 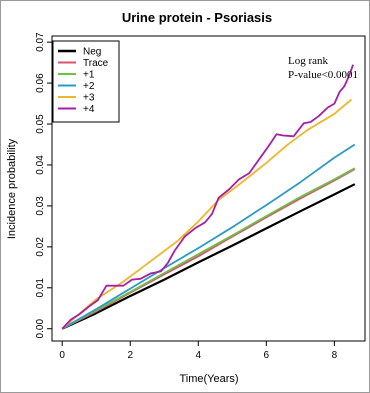 I want to click on chart-title: Urine protein - Psoriasis, so click(x=197, y=17).